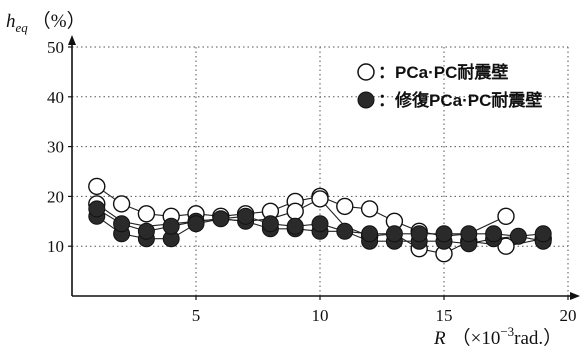  Describe the element at coordinates (366, 72) in the screenshot. I see `legend-open-circle-marker` at that location.